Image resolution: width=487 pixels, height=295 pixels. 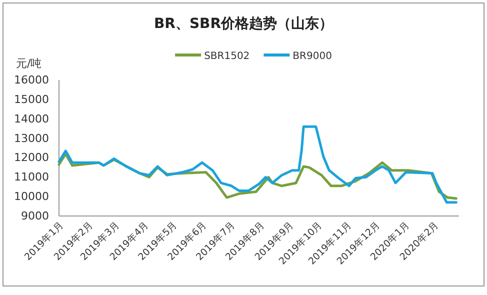 What do you see at coordinates (312, 56) in the screenshot?
I see `legend-label: BR9000` at bounding box center [312, 56].